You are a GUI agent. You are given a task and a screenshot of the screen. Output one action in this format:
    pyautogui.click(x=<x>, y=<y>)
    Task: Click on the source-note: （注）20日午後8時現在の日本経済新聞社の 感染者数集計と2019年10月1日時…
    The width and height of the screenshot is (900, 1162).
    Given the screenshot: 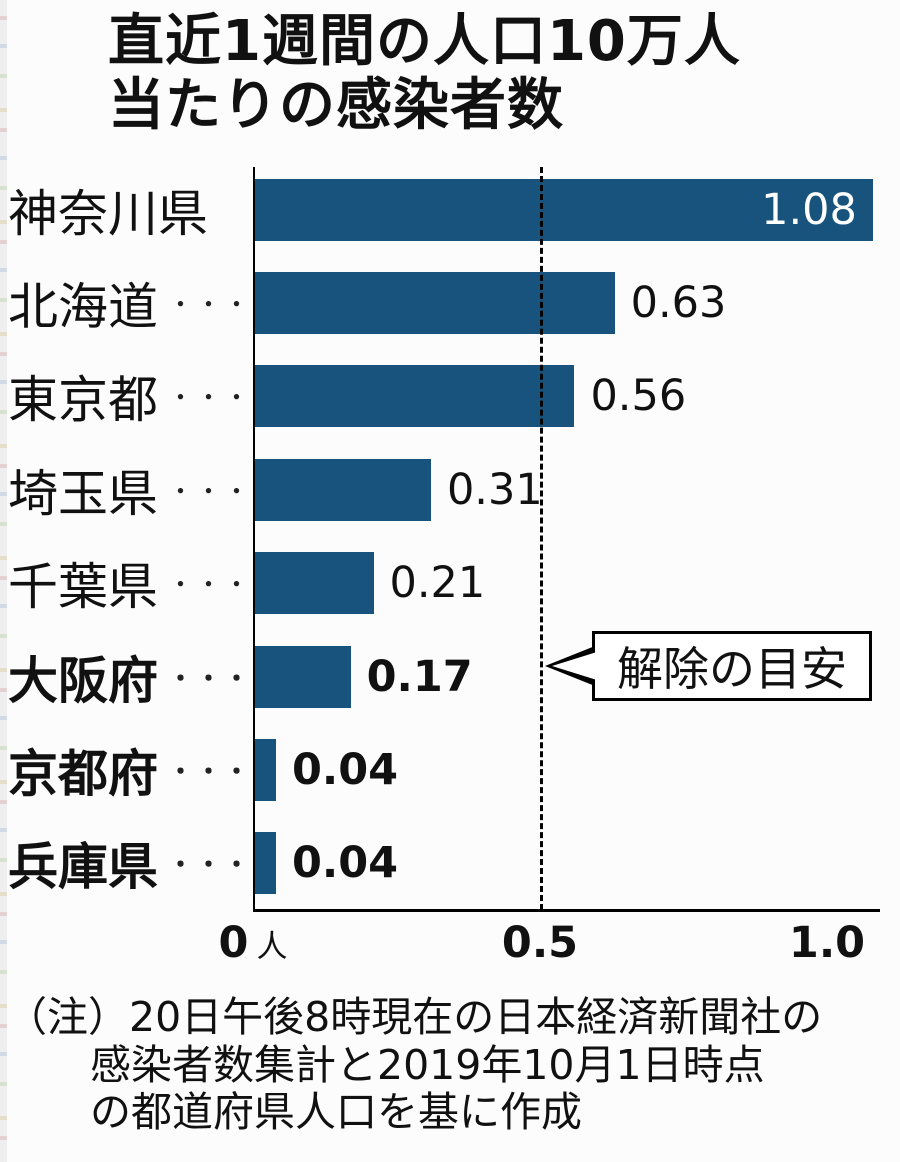 What is the action you would take?
    pyautogui.click(x=414, y=1065)
    